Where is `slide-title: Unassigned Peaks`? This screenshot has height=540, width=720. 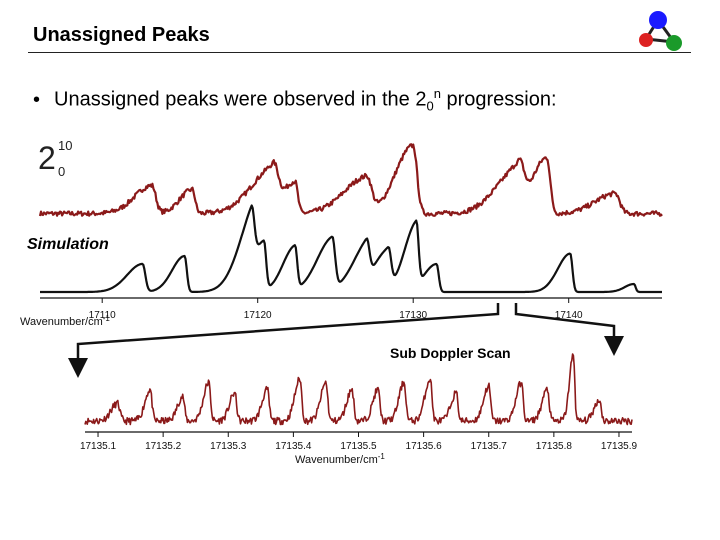 slide-title: Unassigned Peaks is located at coordinates (121, 35).